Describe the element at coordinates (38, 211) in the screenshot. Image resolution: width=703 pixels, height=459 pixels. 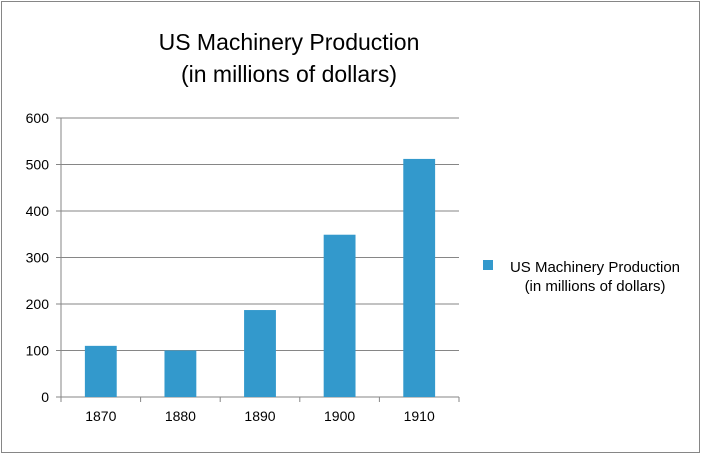
I see `y-tick-label: 400` at that location.